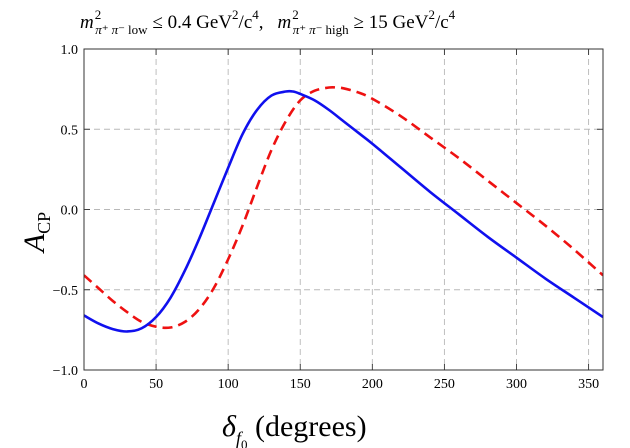 The image size is (630, 448). I want to click on y-axis-label: ACP, so click(36, 233).